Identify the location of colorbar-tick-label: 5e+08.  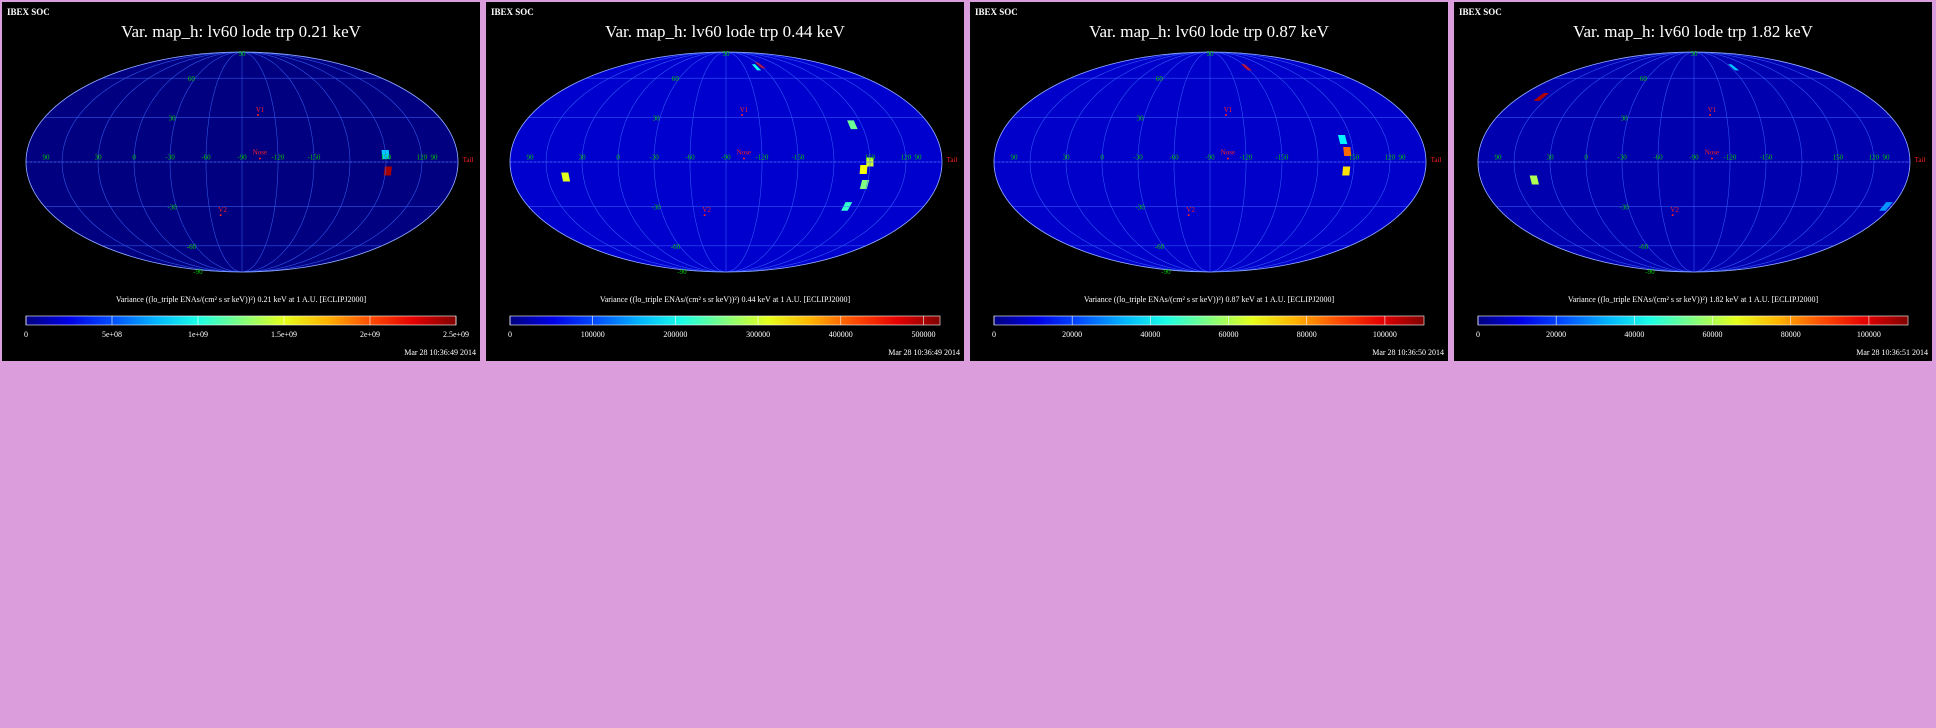
(112, 334).